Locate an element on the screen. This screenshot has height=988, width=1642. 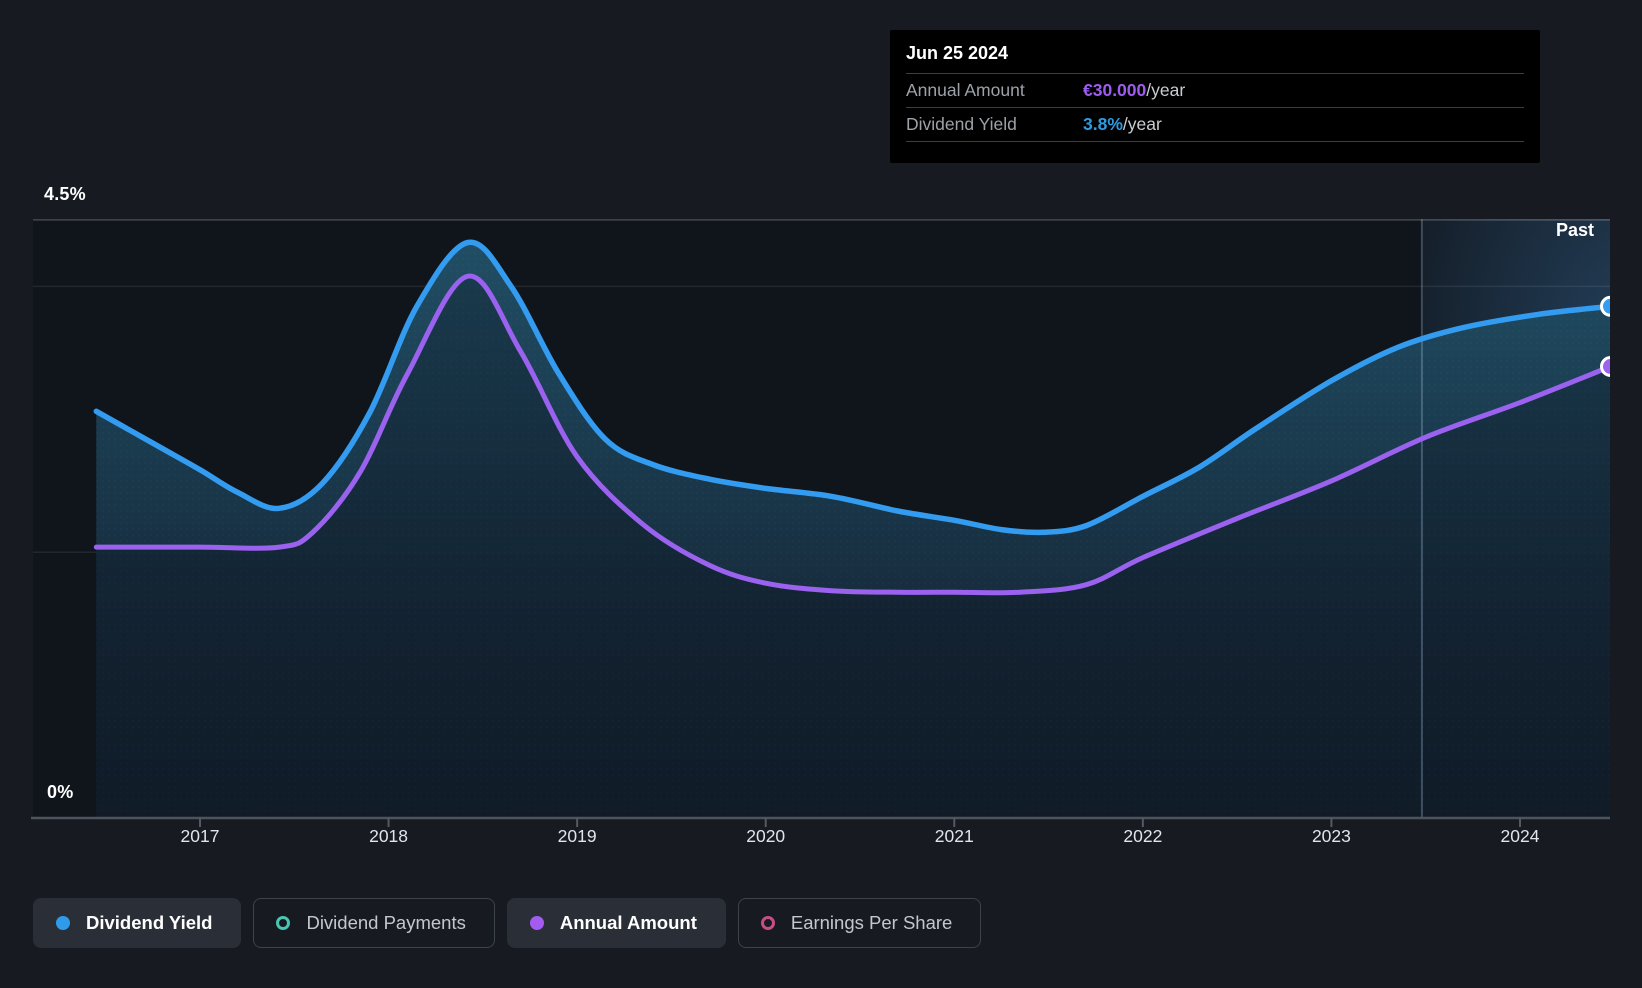
legend-label: Dividend Payments is located at coordinates (386, 922).